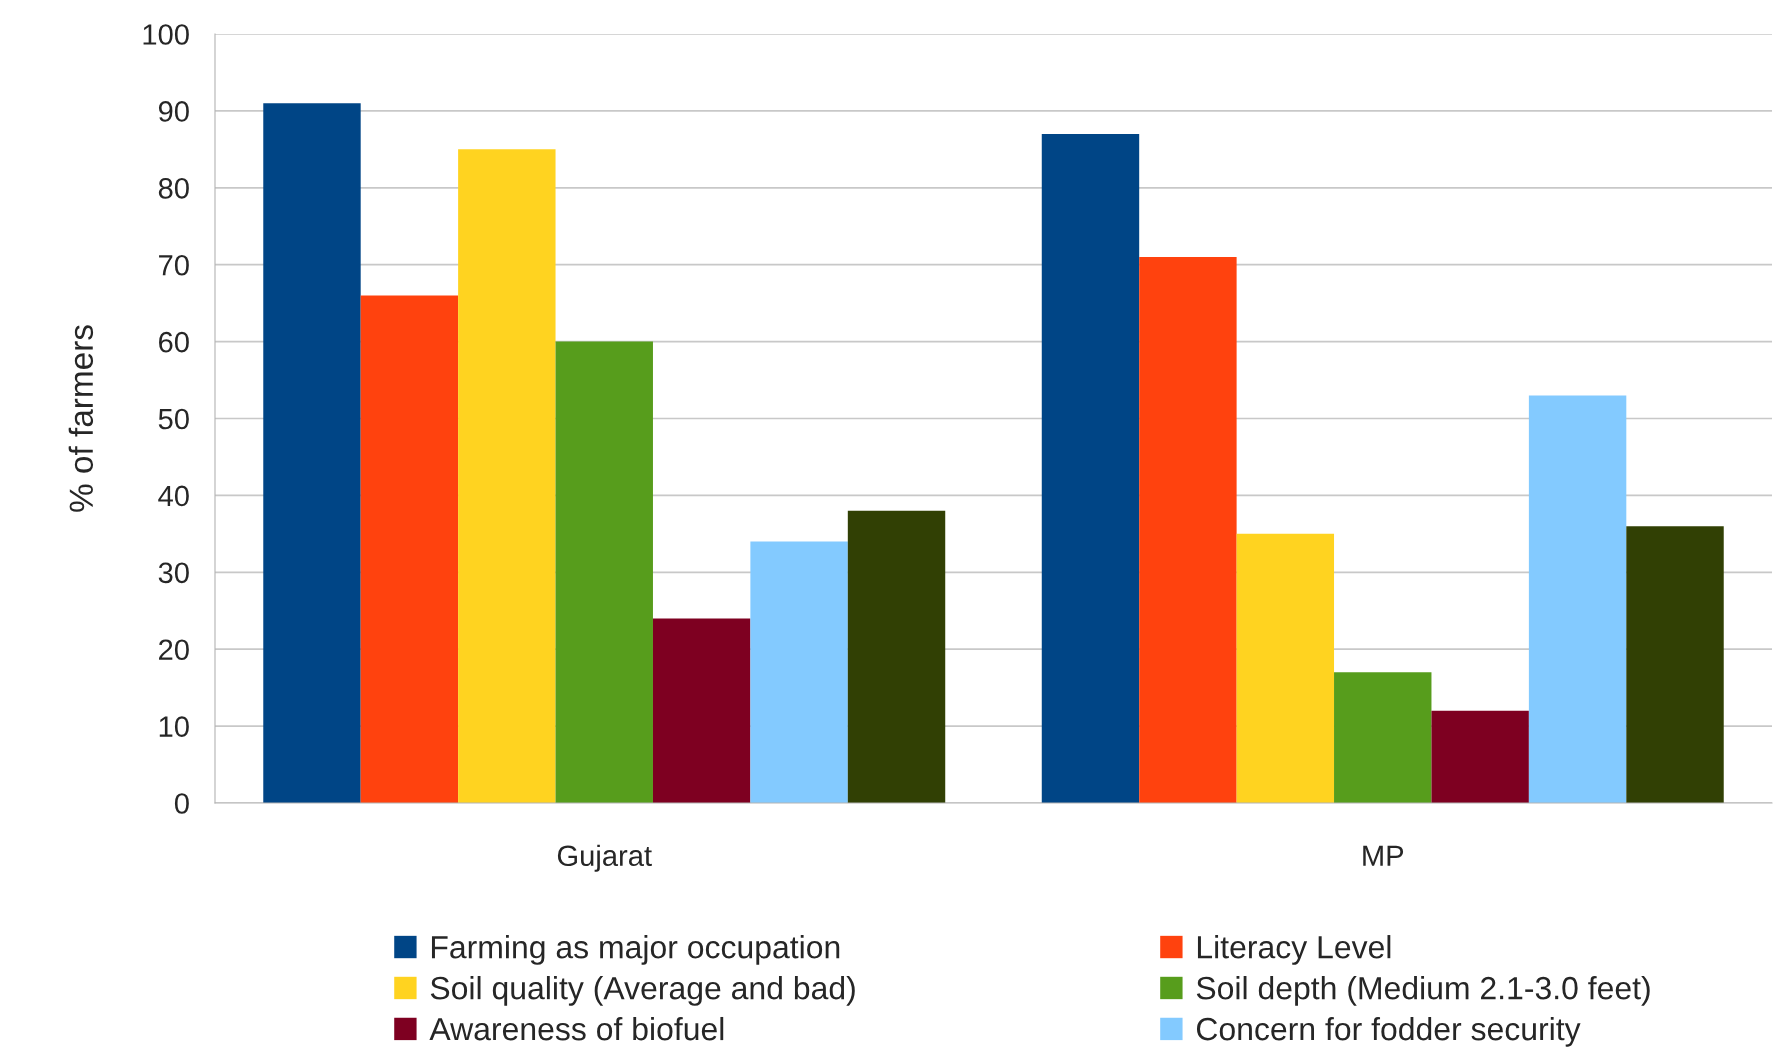 The width and height of the screenshot is (1779, 1060). Describe the element at coordinates (1423, 991) in the screenshot. I see `legend-label: Soil depth (Medium 2.1-3.0 feet)` at that location.